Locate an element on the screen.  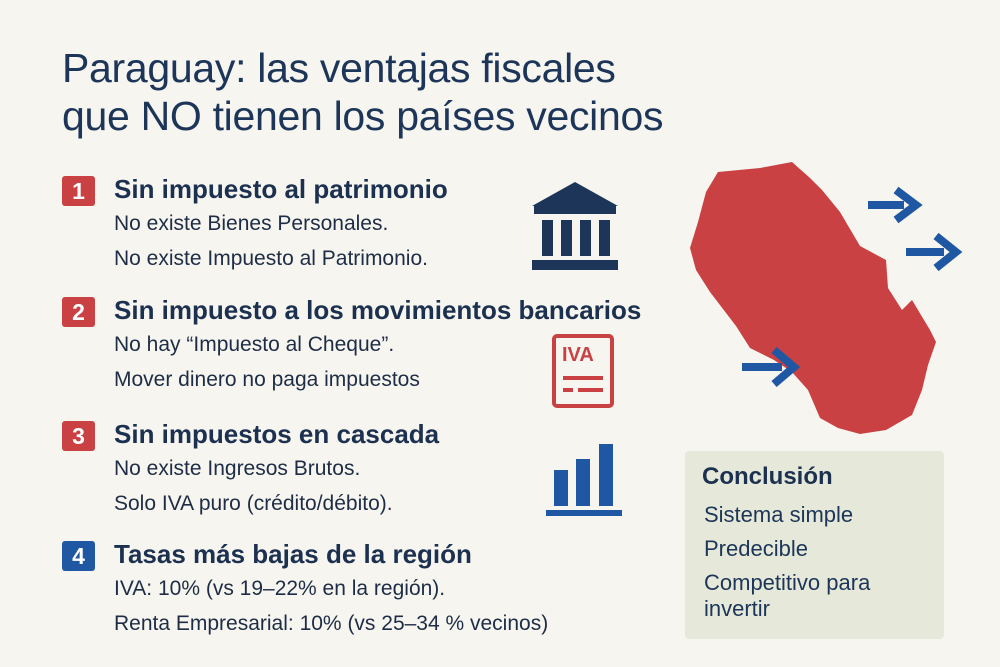
title-line-1: Paraguay: las ventajas fiscales is located at coordinates (339, 68).